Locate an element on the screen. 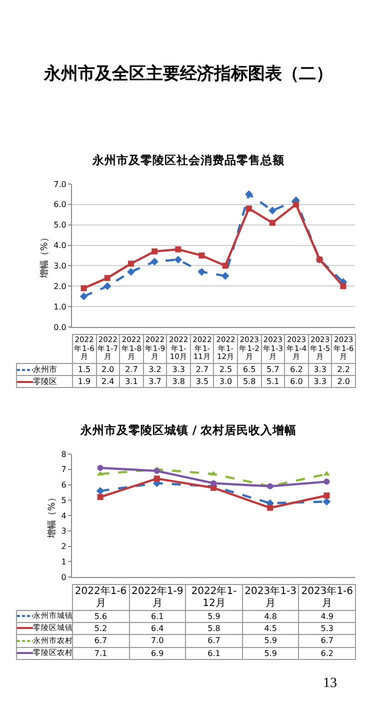 This screenshot has height=718, width=377. y-tick-label: 6.0 is located at coordinates (60, 205).